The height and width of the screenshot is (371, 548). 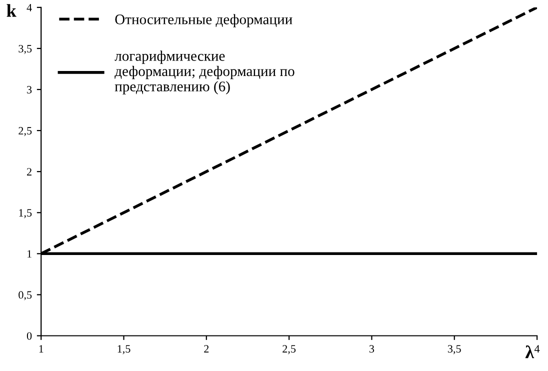 I want to click on y-tick-label: 1, so click(x=29, y=254).